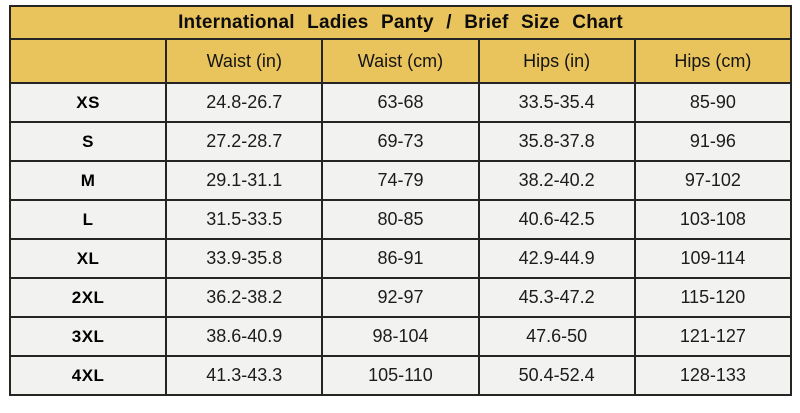 The height and width of the screenshot is (413, 800). What do you see at coordinates (713, 102) in the screenshot?
I see `hips-cm-value: 85-90` at bounding box center [713, 102].